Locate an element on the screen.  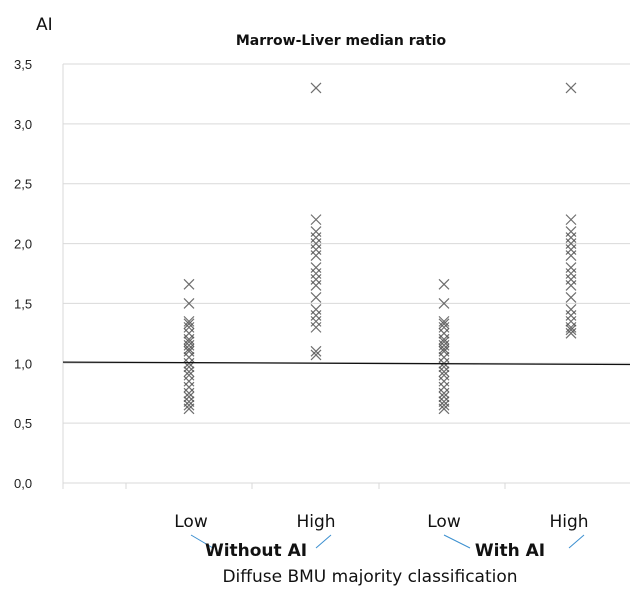
y-tick-label: 3,5 is located at coordinates (23, 64).